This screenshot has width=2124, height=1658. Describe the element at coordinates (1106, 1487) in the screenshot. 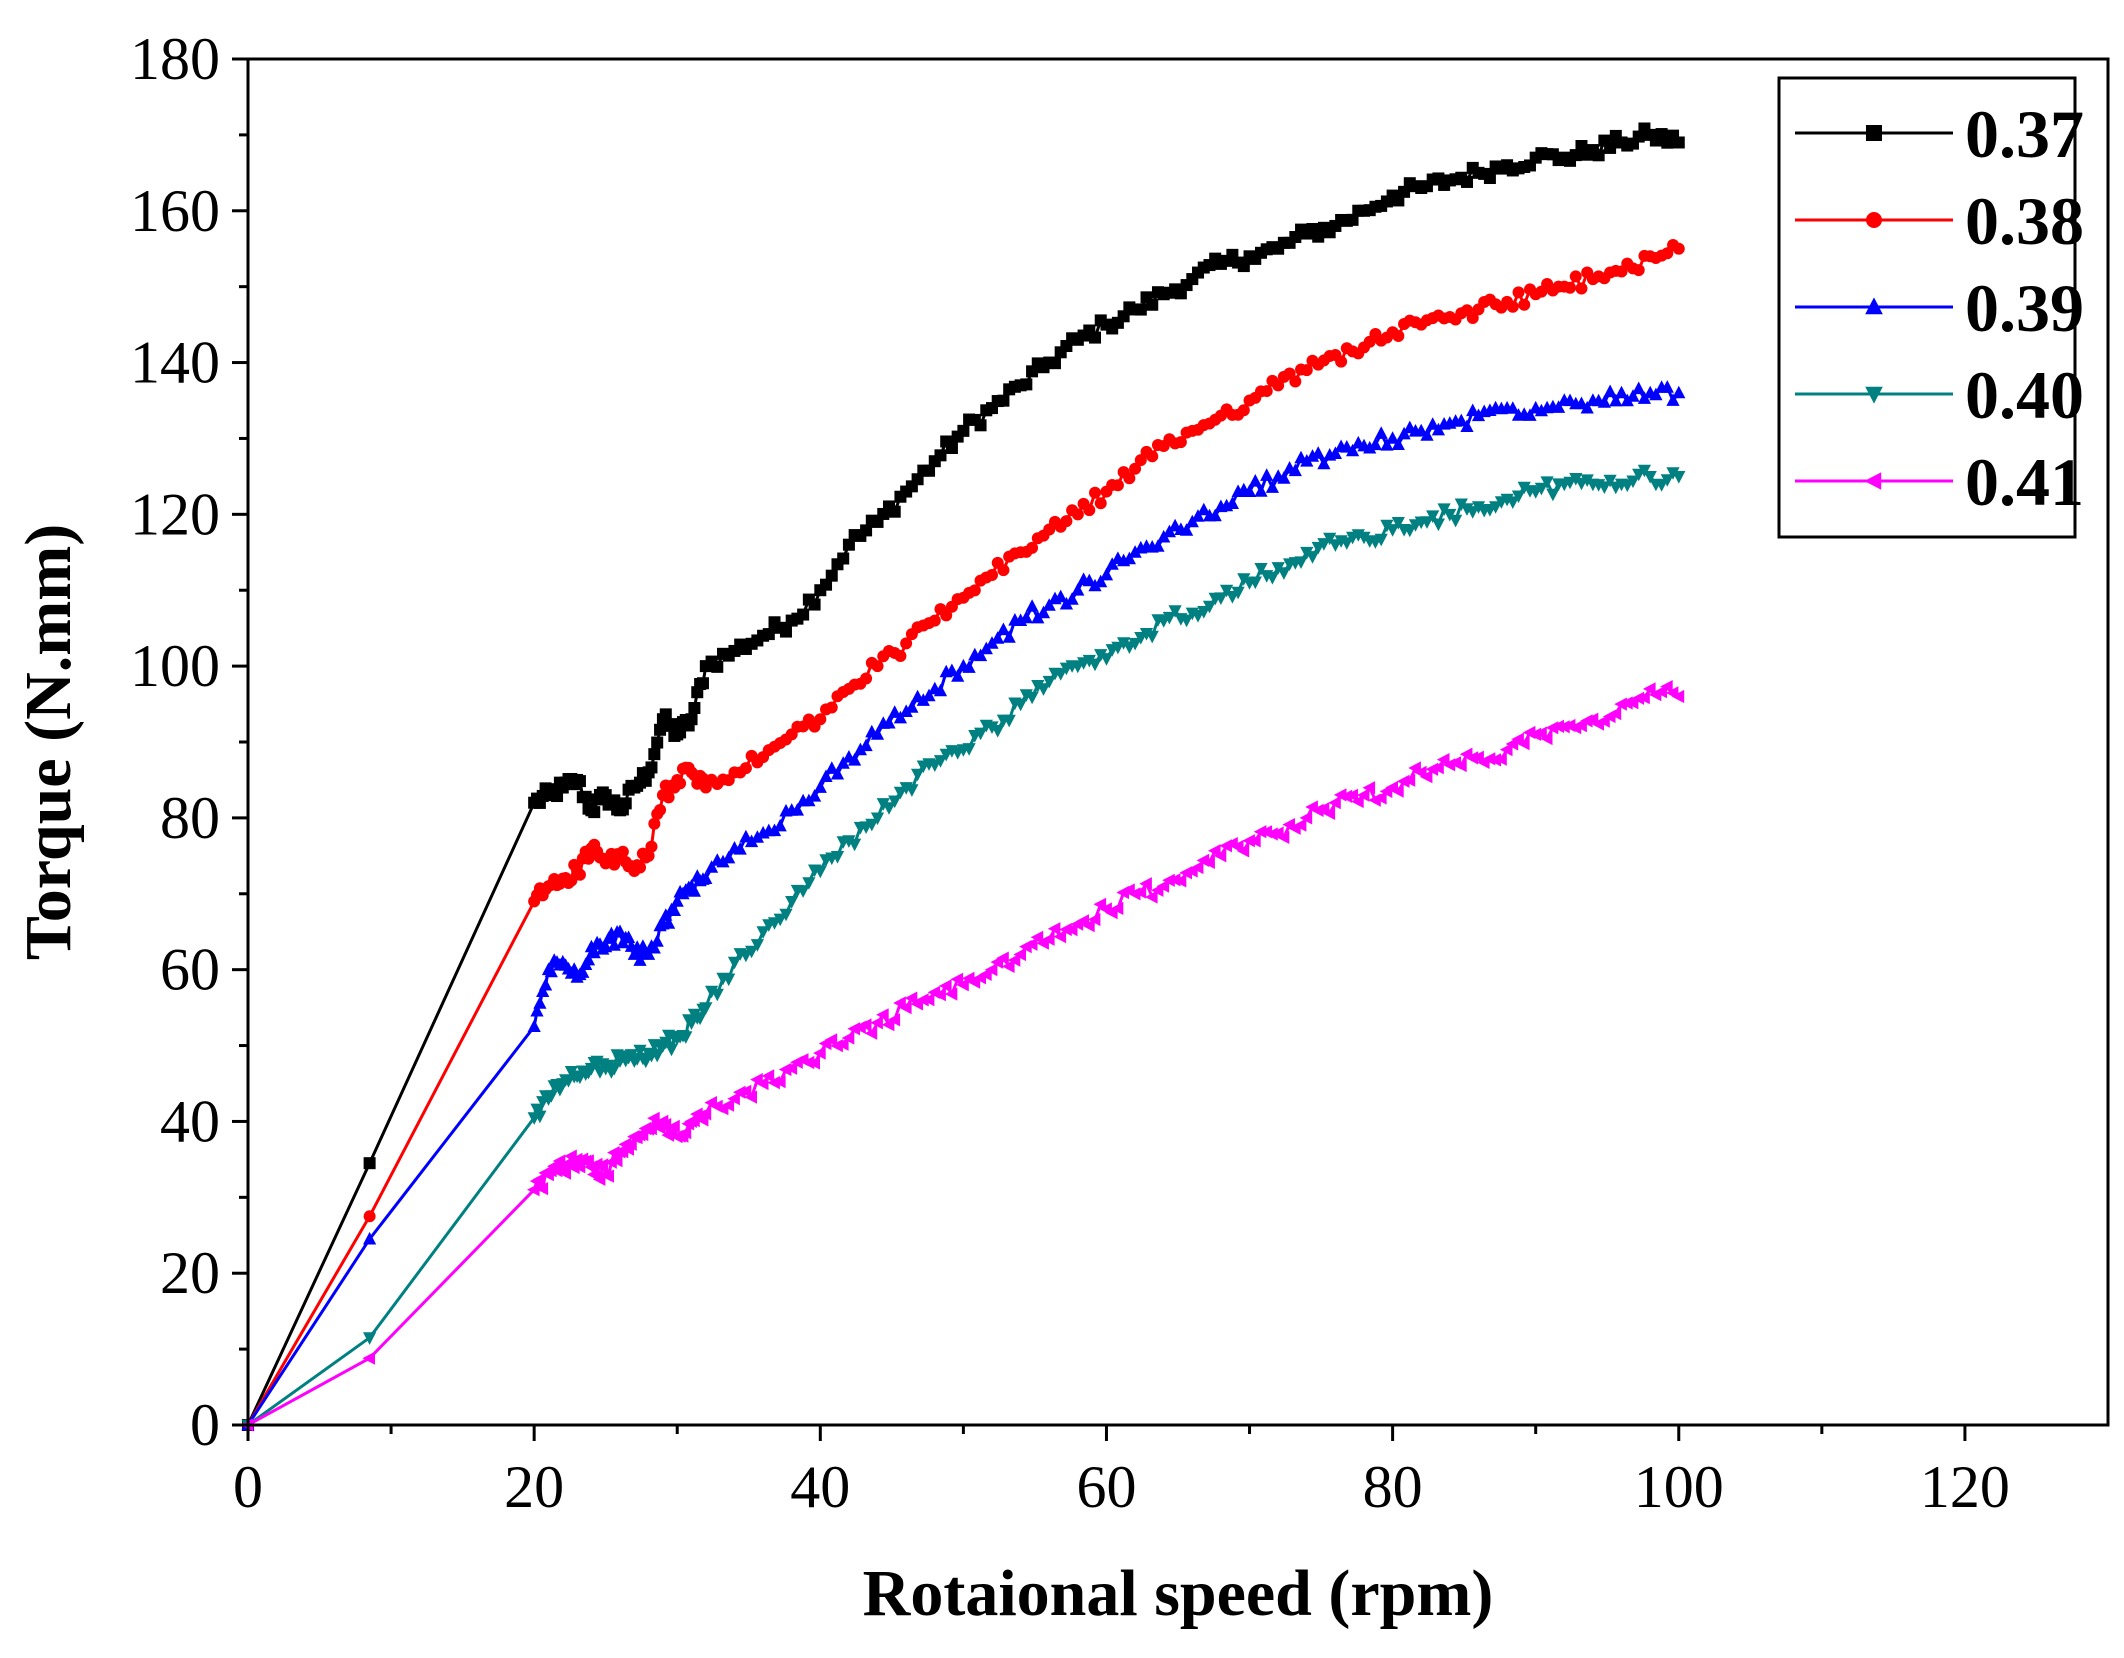

I see `x-tick-label: 60` at that location.